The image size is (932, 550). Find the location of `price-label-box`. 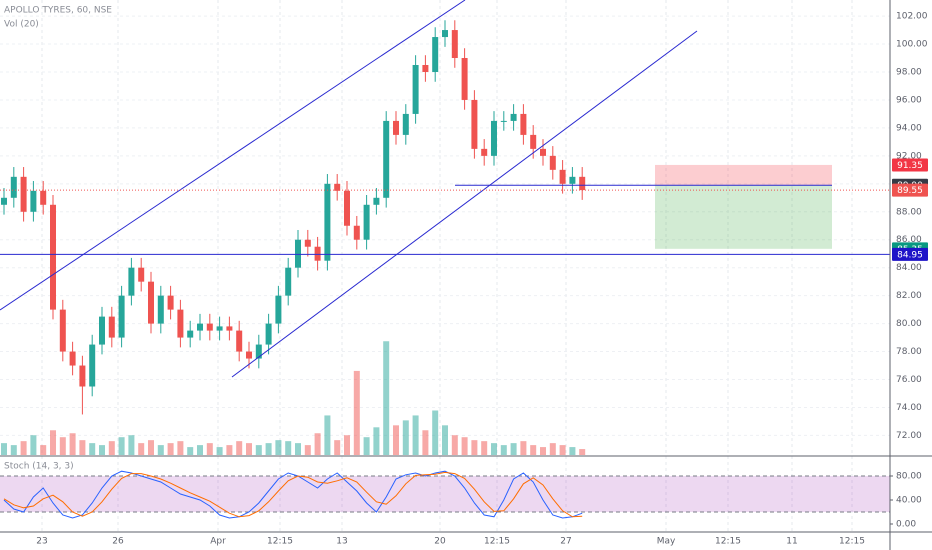

price-label-box is located at coordinates (910, 165).